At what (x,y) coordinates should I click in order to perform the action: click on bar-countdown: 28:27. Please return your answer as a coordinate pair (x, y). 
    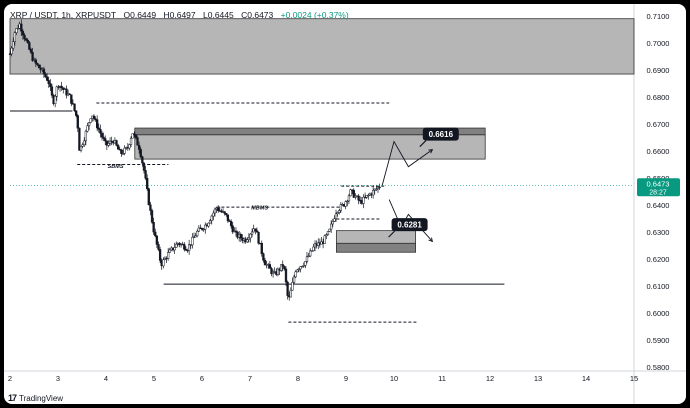
    Looking at the image, I should click on (658, 192).